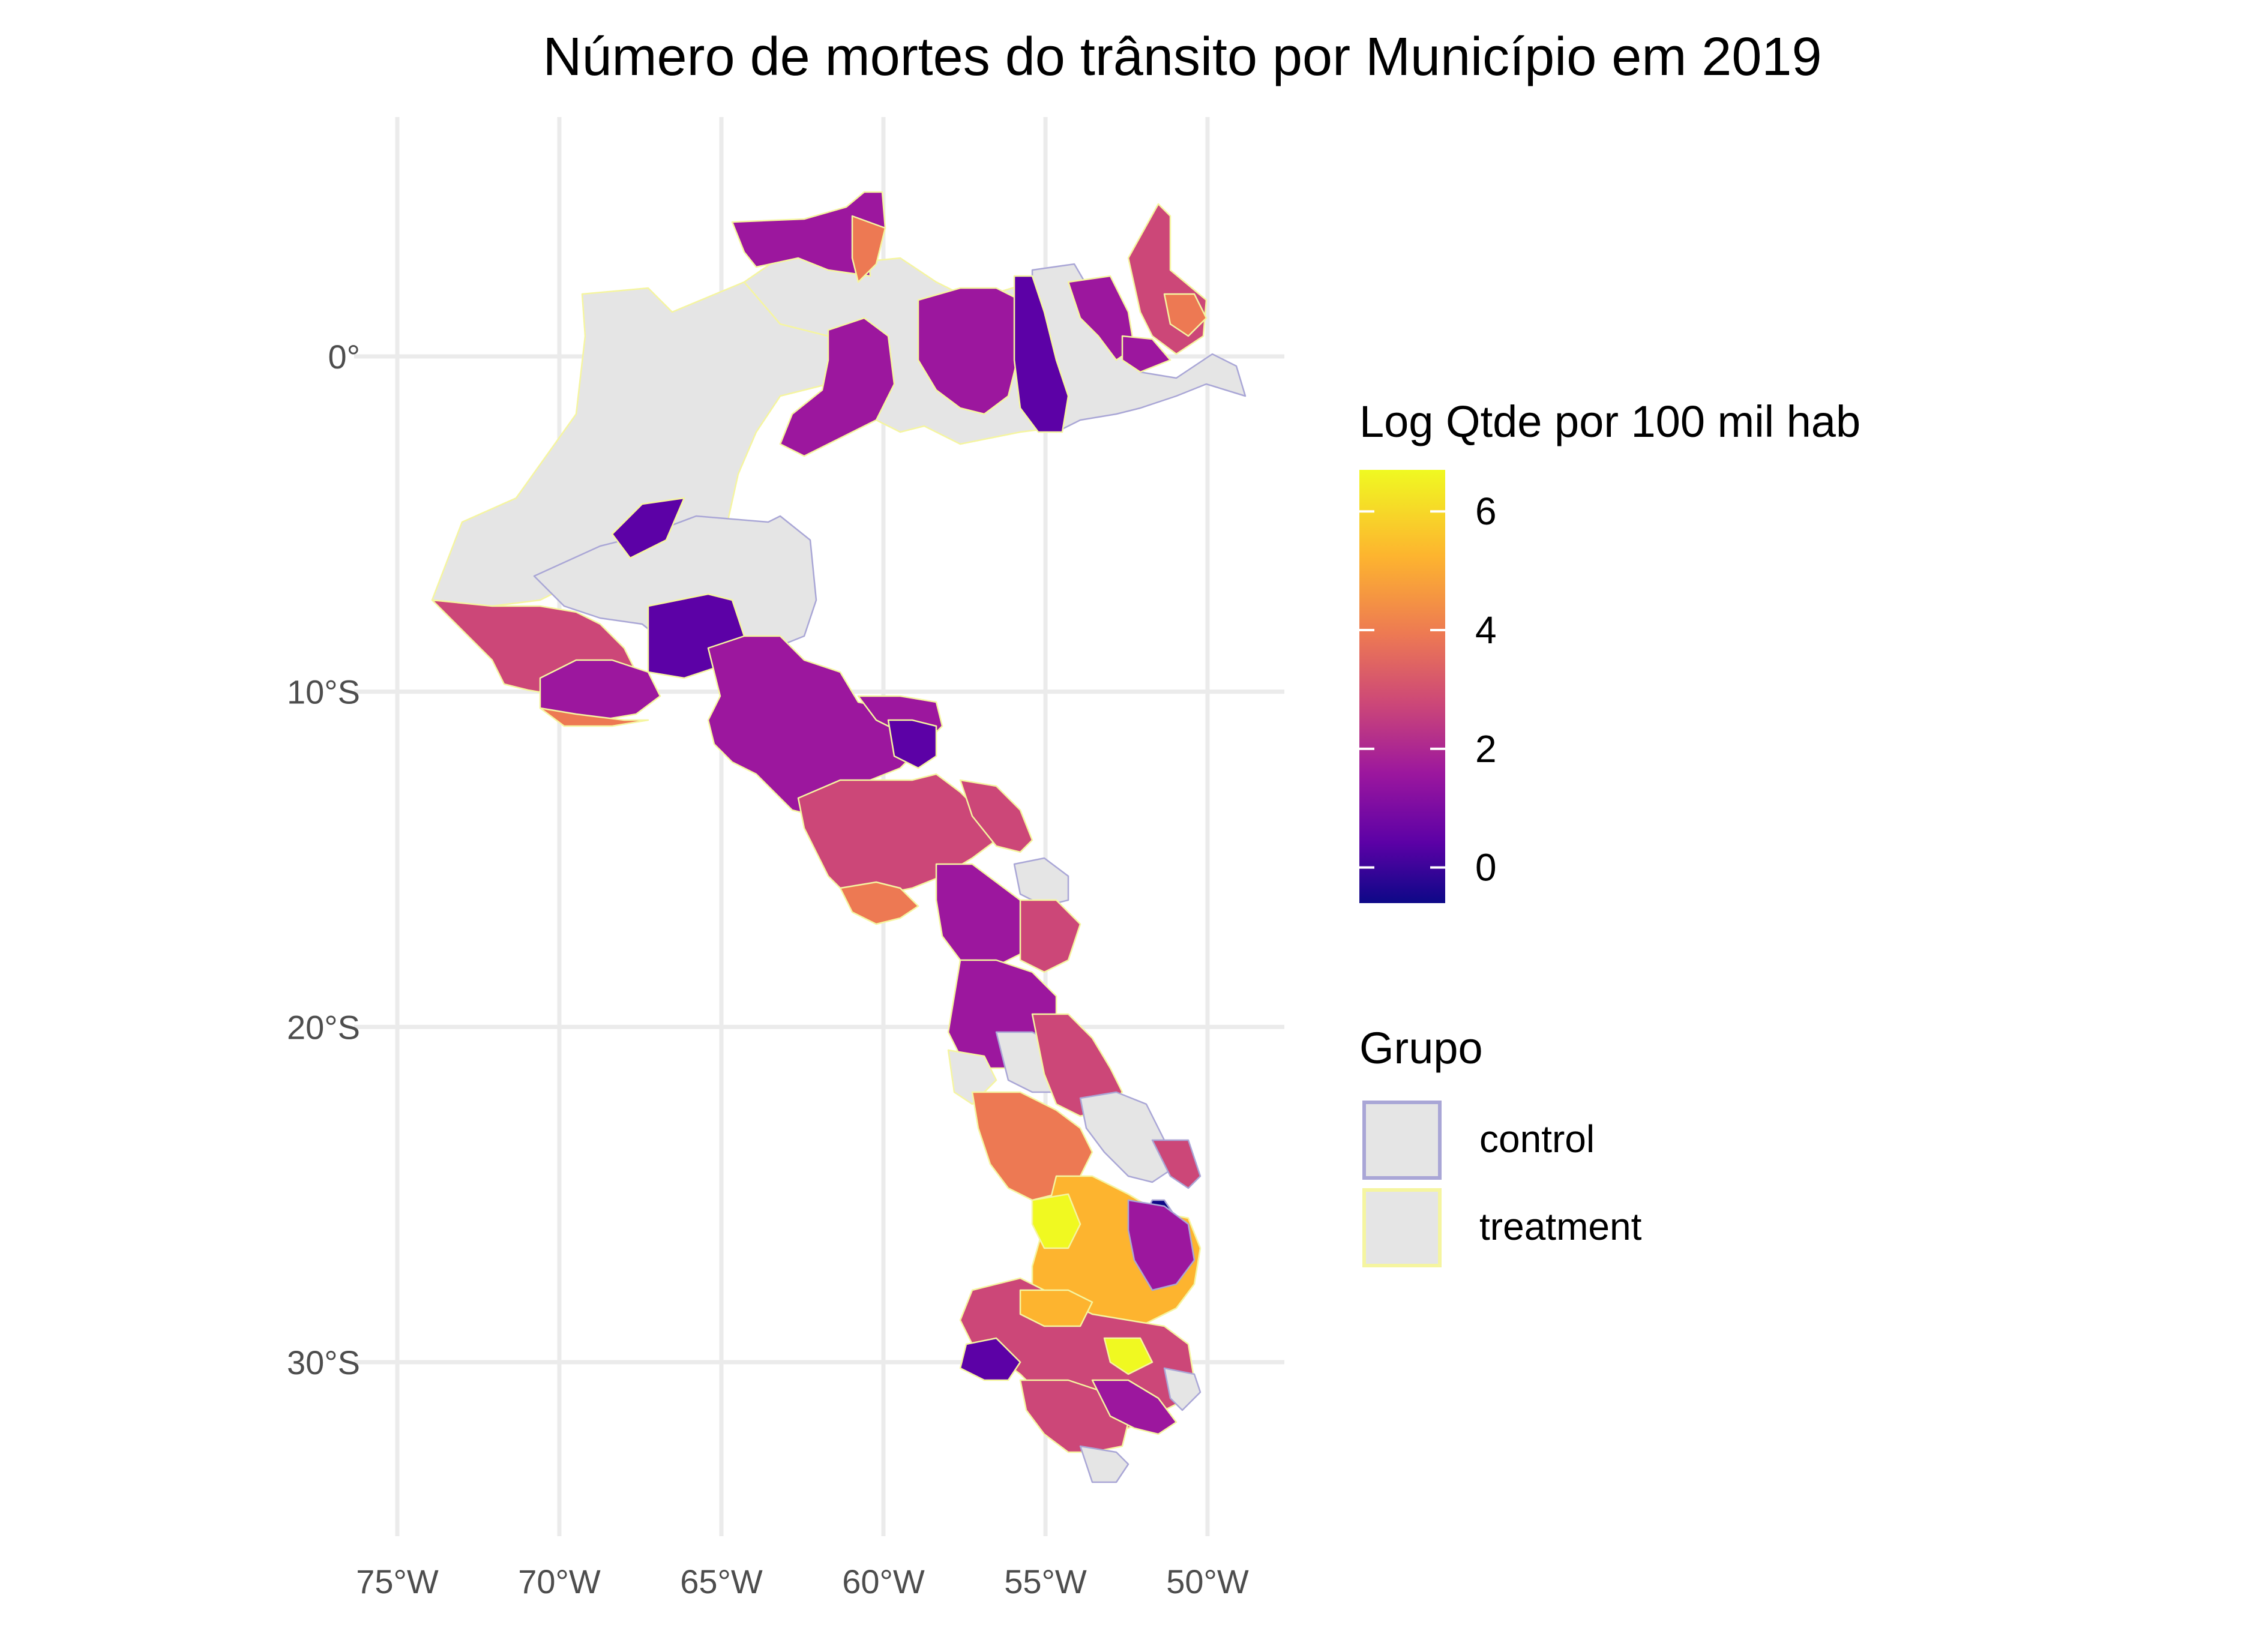 Image resolution: width=2268 pixels, height=1628 pixels. I want to click on x-tick-label: 65°W, so click(721, 1582).